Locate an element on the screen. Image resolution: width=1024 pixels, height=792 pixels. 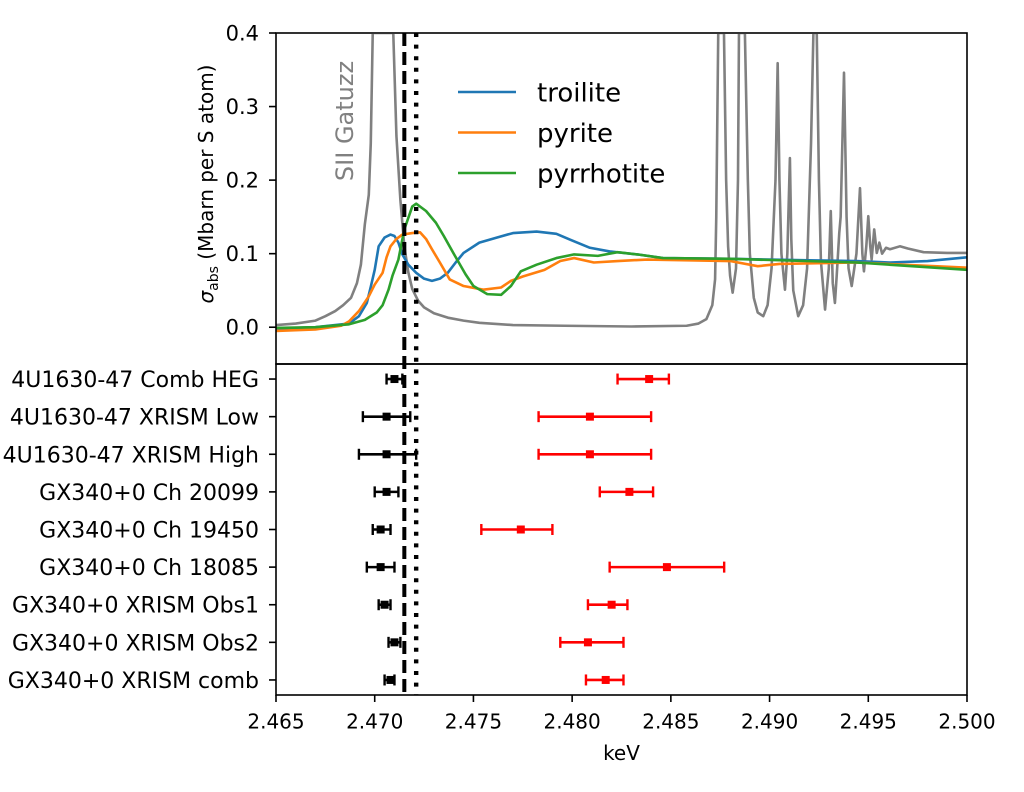
legend-entry-pyrrhotite: pyrrhotite is located at coordinates (561, 175).